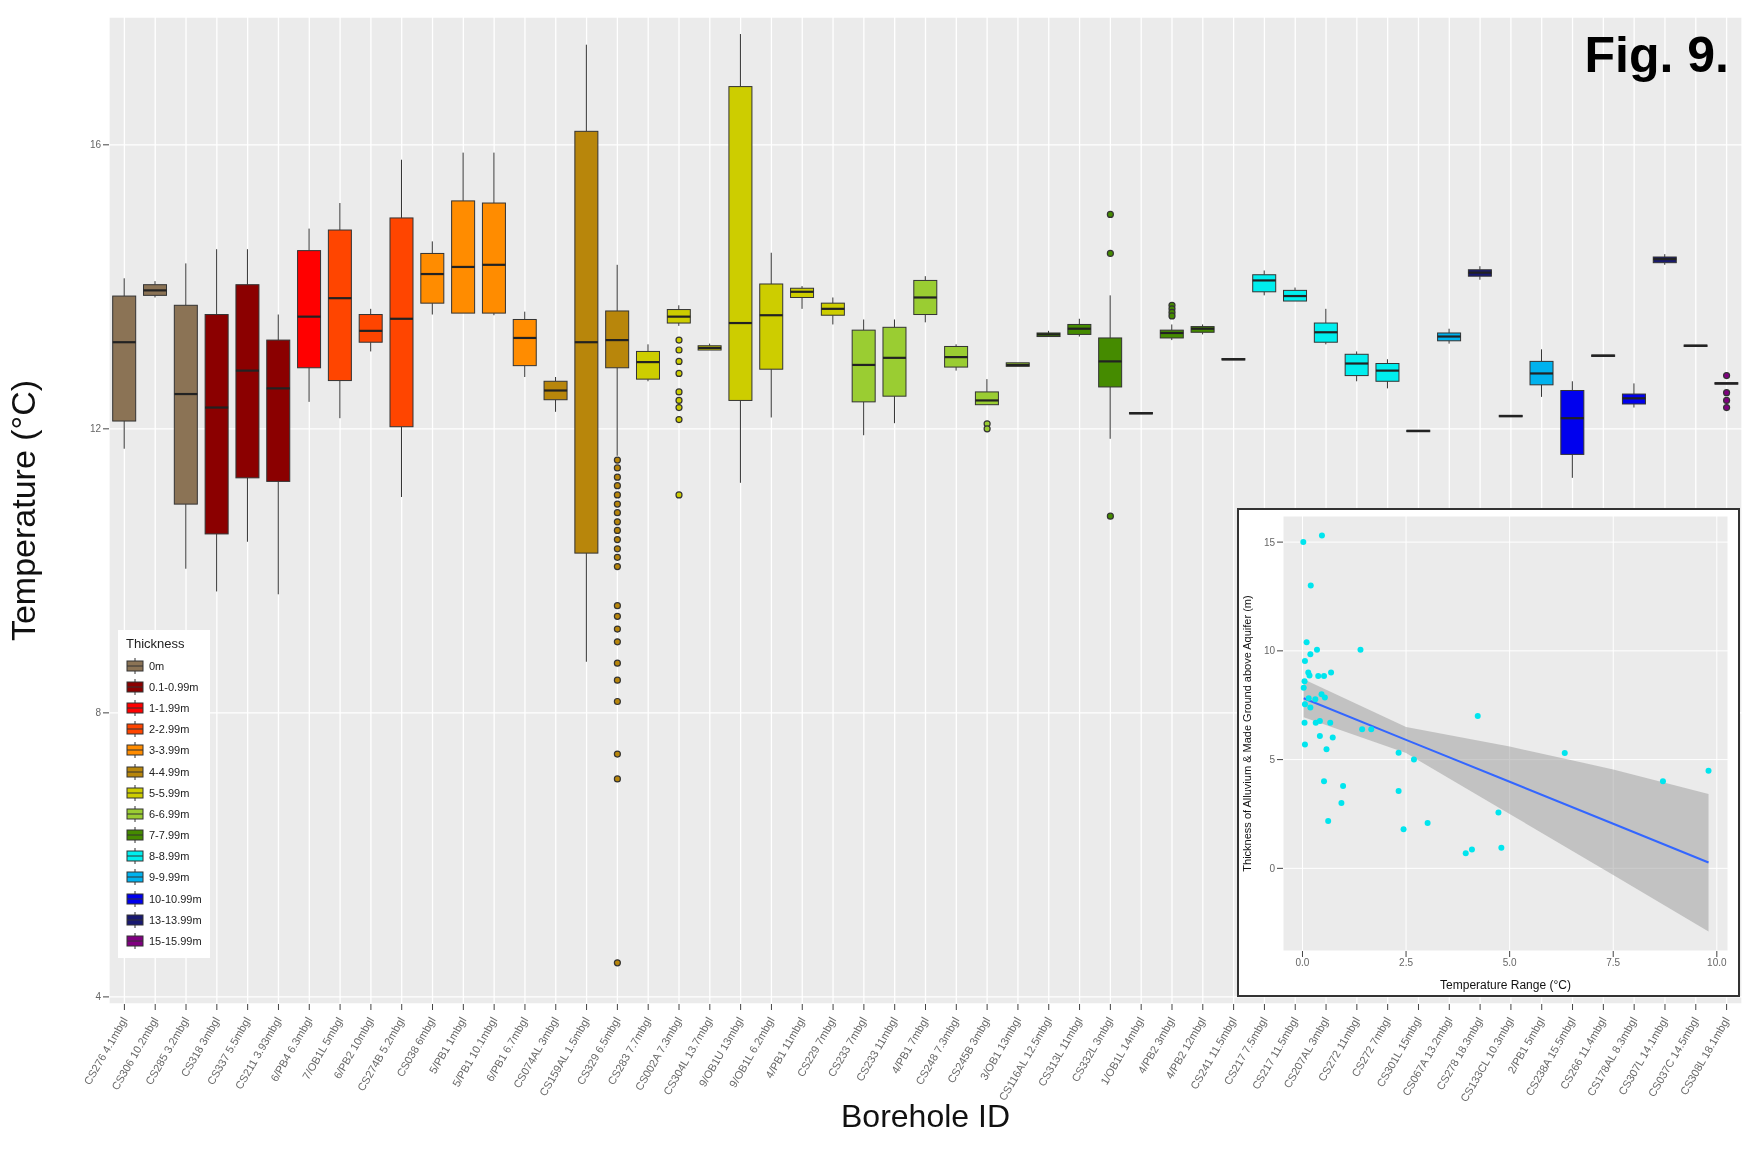  Describe the element at coordinates (1302, 963) in the screenshot. I see `x-tick-label: 0.0` at that location.